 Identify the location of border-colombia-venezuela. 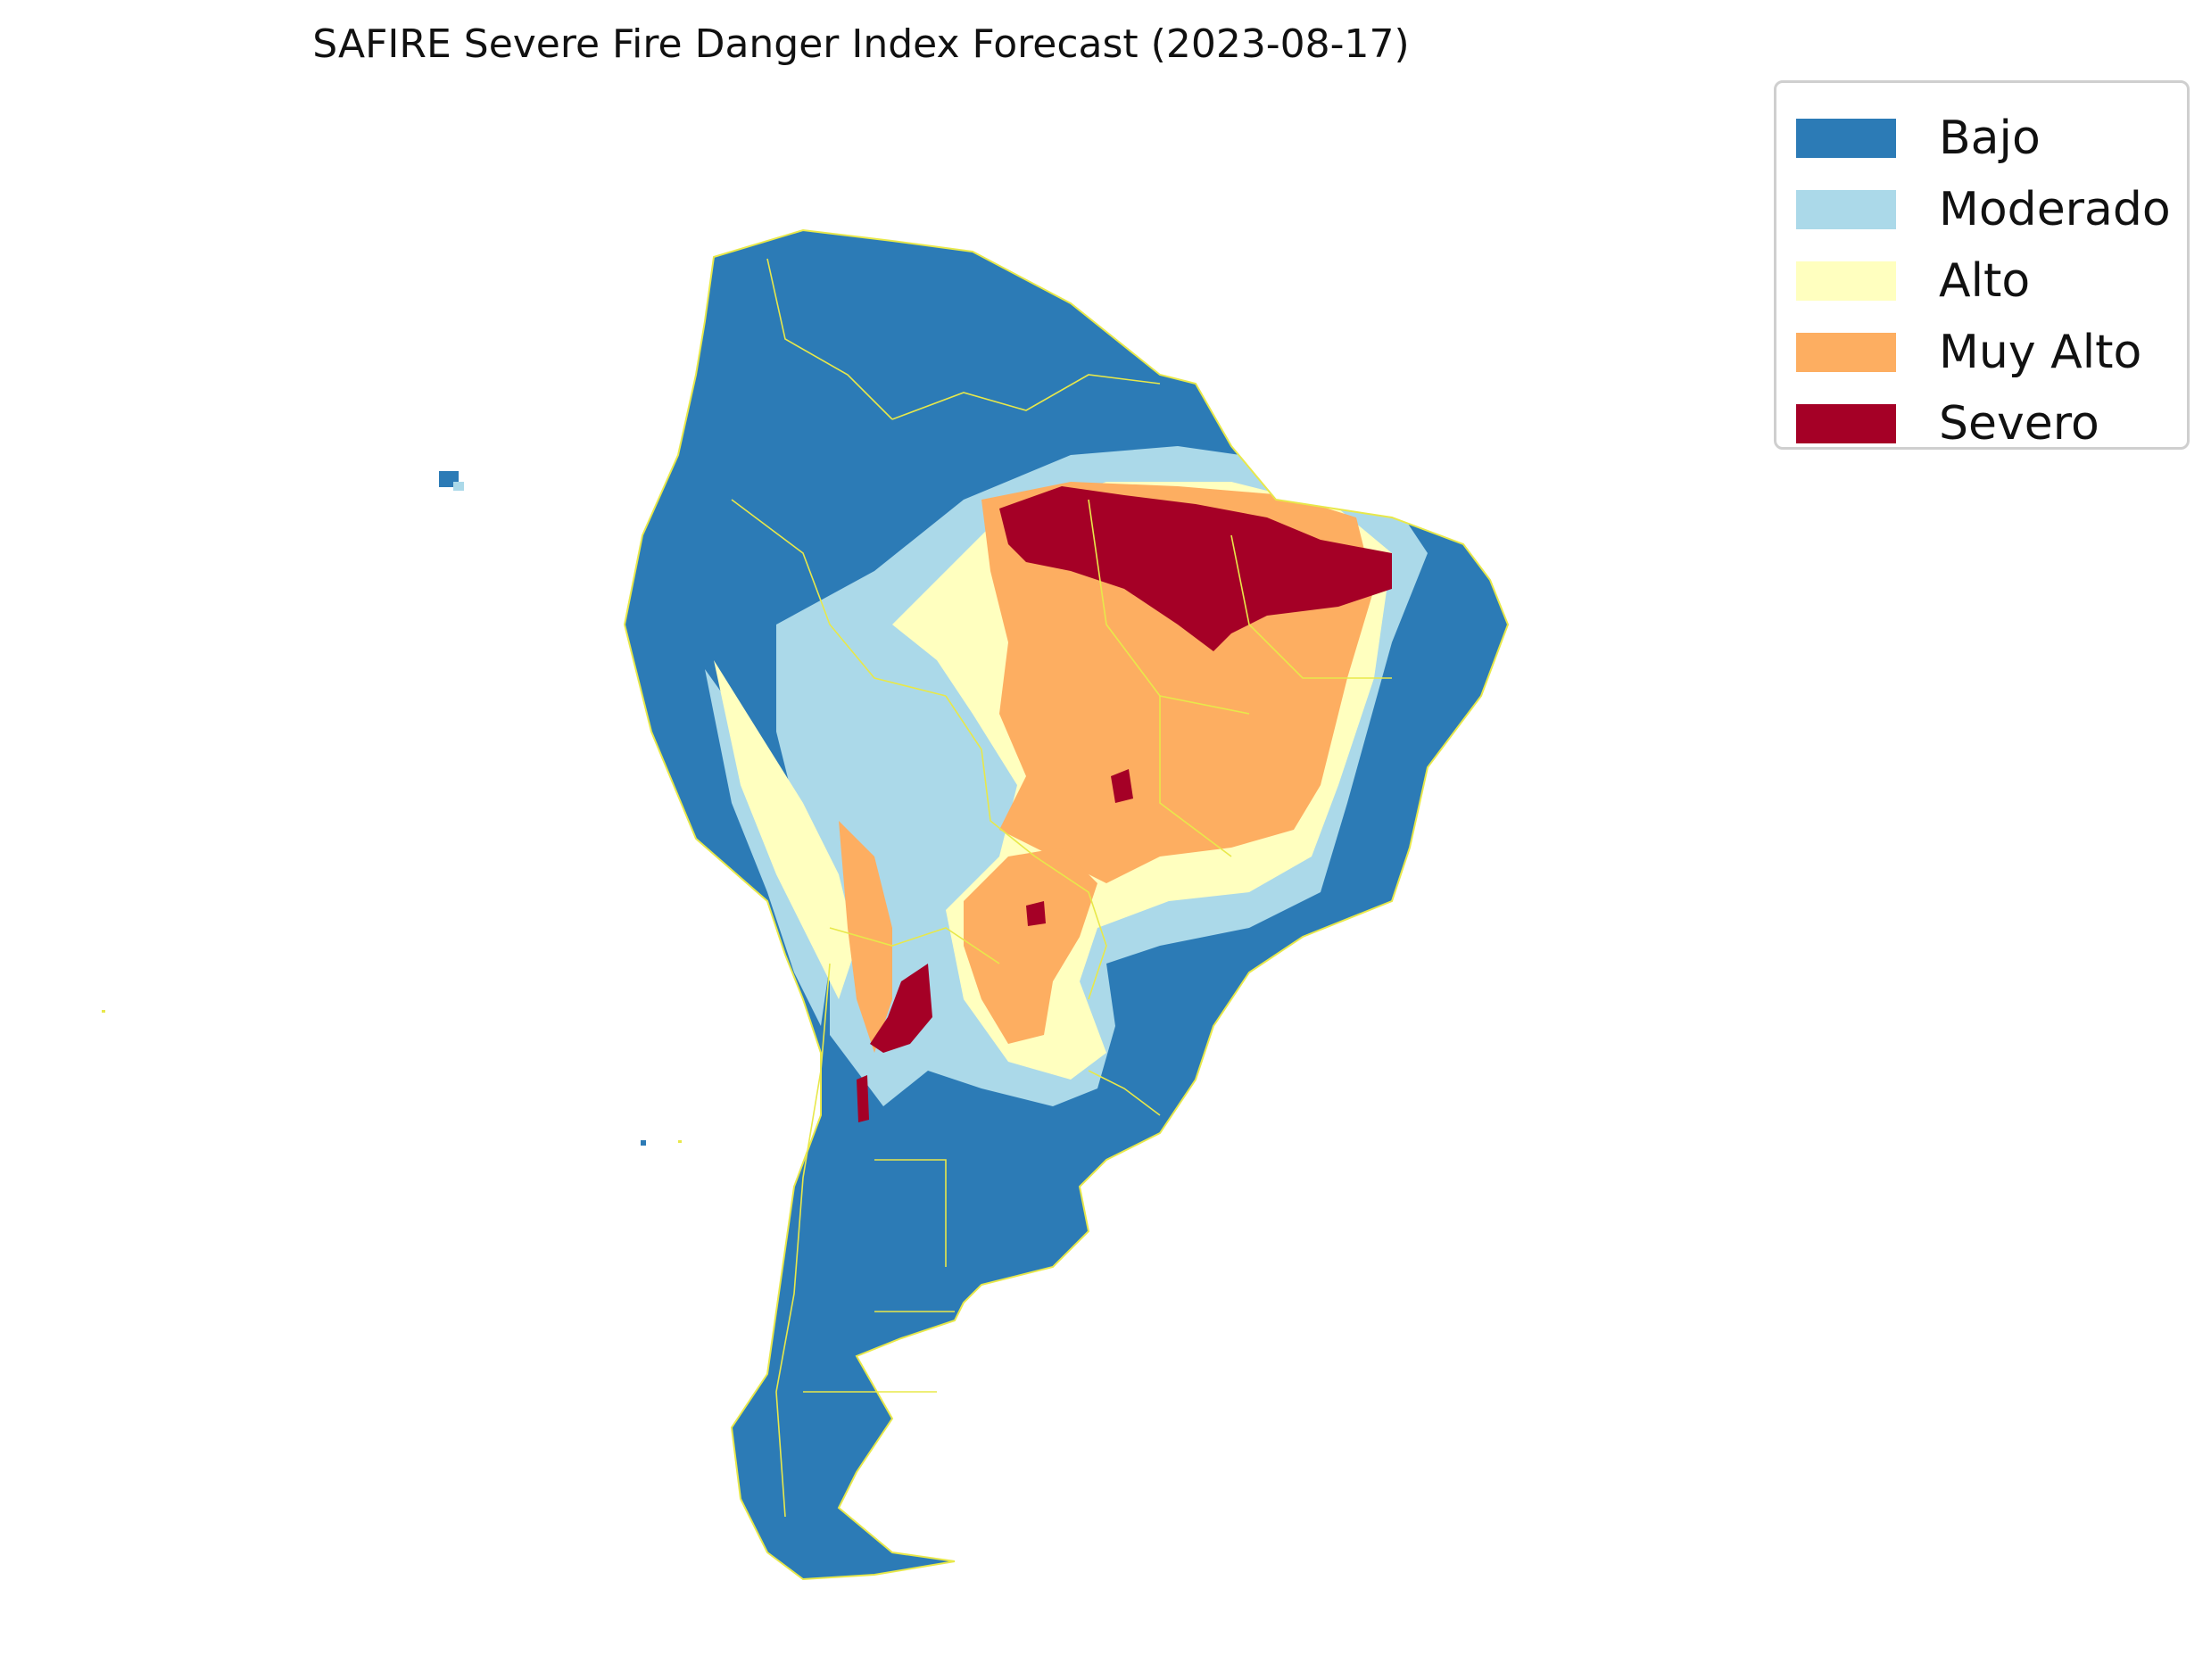
(829, 339).